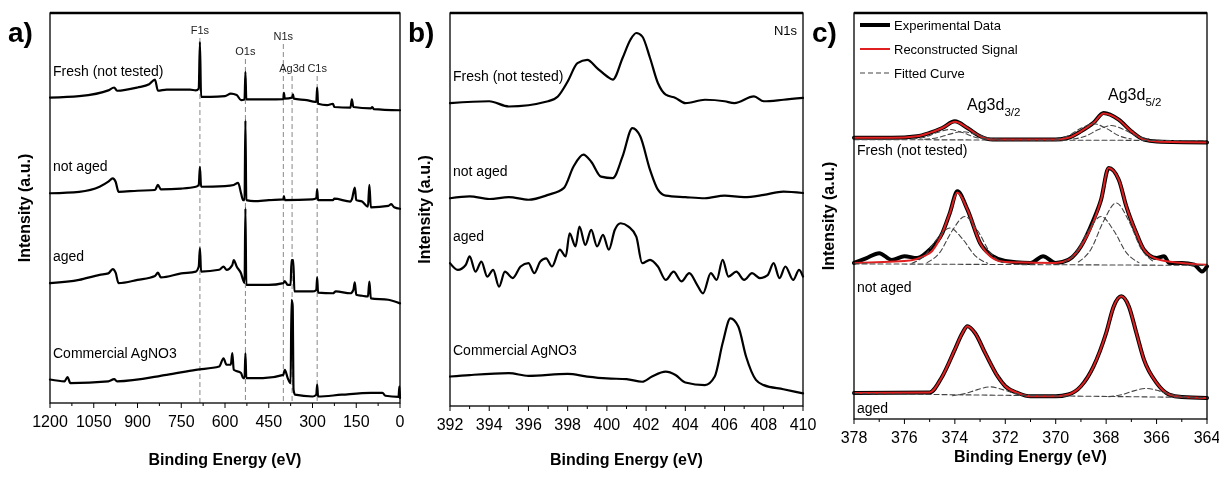 This screenshot has width=1219, height=479. I want to click on x-tick-label: 376, so click(904, 437).